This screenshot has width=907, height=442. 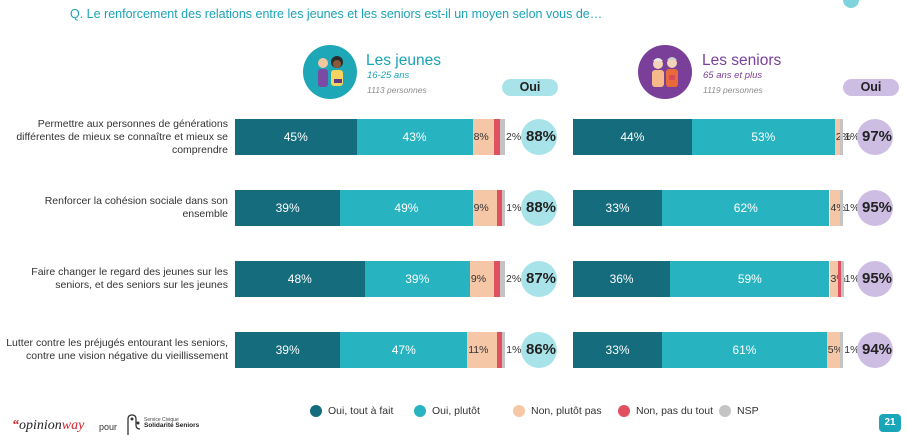 I want to click on legend-item: Non, pas du tout, so click(x=665, y=411).